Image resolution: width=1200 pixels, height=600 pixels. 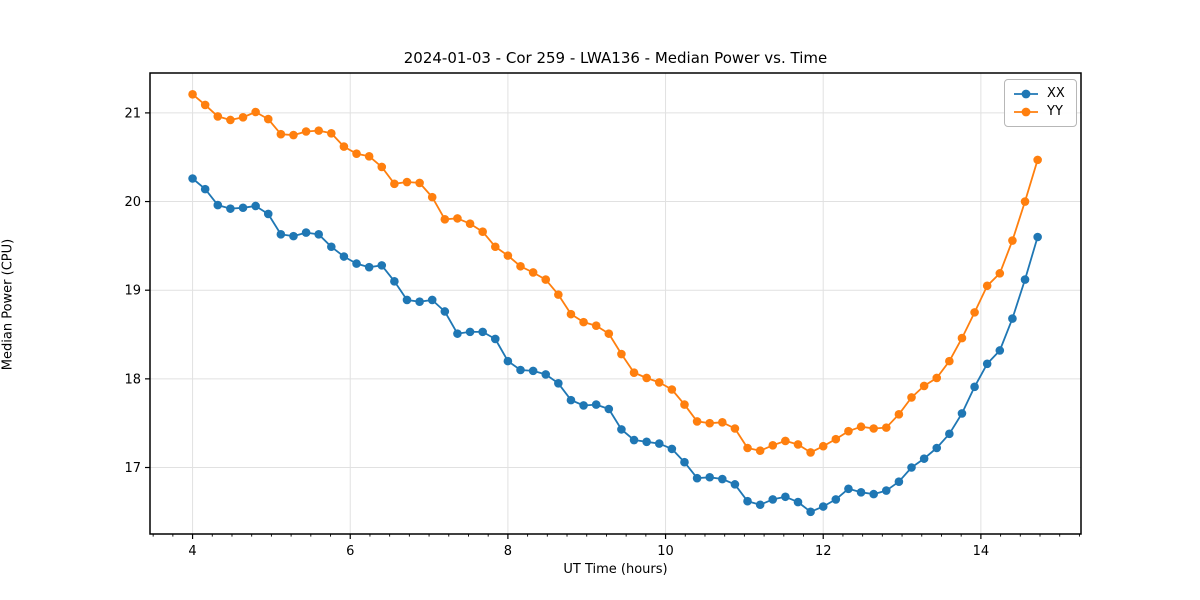 What do you see at coordinates (1040, 94) in the screenshot?
I see `legend-item-xx: XX` at bounding box center [1040, 94].